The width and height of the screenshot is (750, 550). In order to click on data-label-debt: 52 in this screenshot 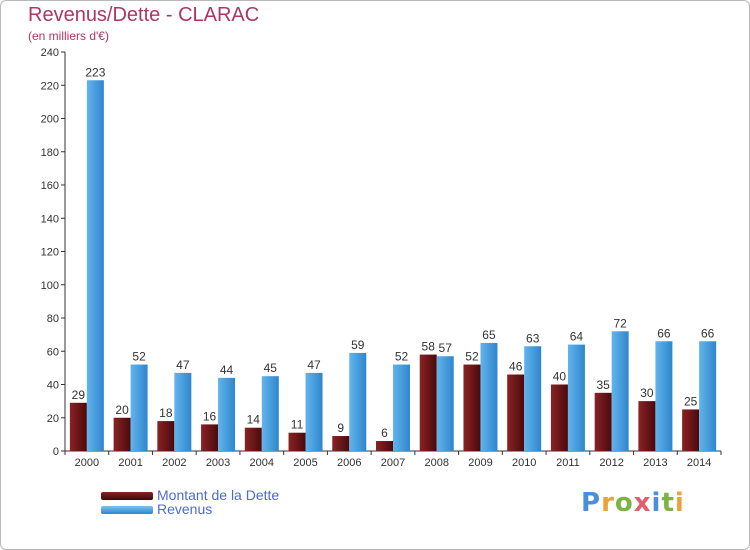, I will do `click(472, 357)`.